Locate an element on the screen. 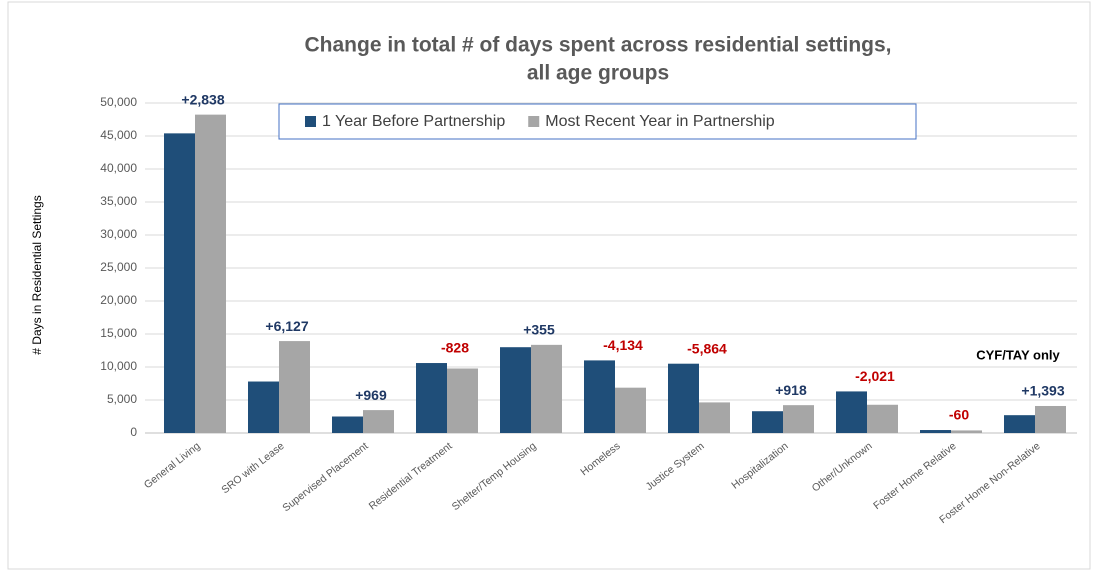  change-label: -4,134 is located at coordinates (623, 345).